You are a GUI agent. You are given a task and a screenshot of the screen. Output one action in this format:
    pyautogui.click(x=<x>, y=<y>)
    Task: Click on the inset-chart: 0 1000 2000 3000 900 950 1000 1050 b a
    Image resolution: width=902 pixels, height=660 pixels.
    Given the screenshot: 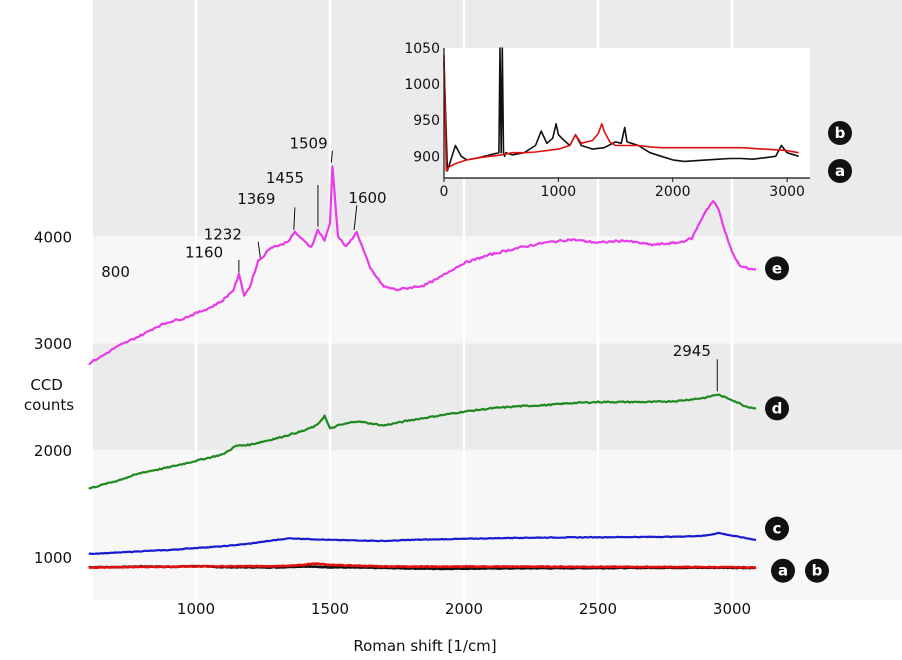 What is the action you would take?
    pyautogui.click(x=628, y=120)
    